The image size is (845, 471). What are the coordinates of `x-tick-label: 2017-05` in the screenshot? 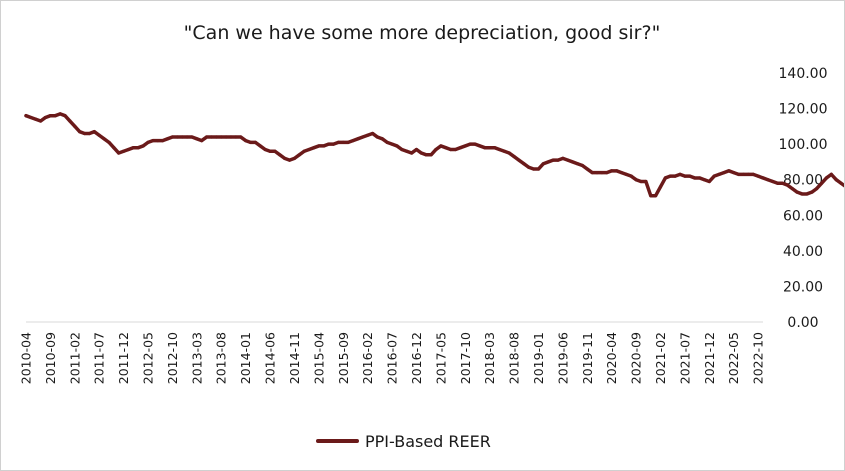 It's located at (440, 358).